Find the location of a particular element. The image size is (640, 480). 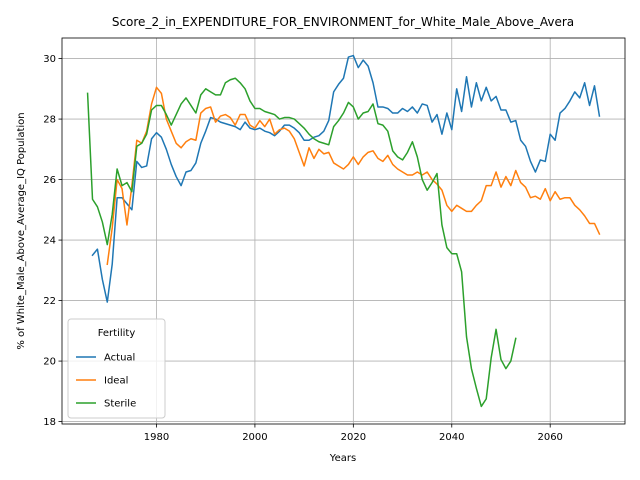

y-tick-label: 20 is located at coordinates (49, 362).